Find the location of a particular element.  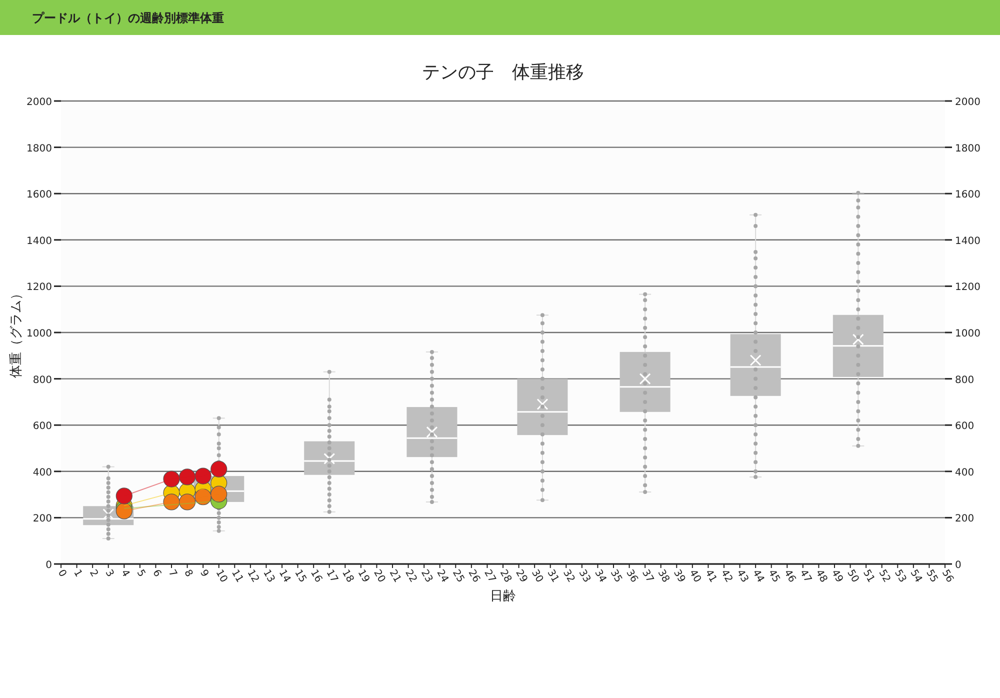

x-axis-title: 日齢 is located at coordinates (503, 596).